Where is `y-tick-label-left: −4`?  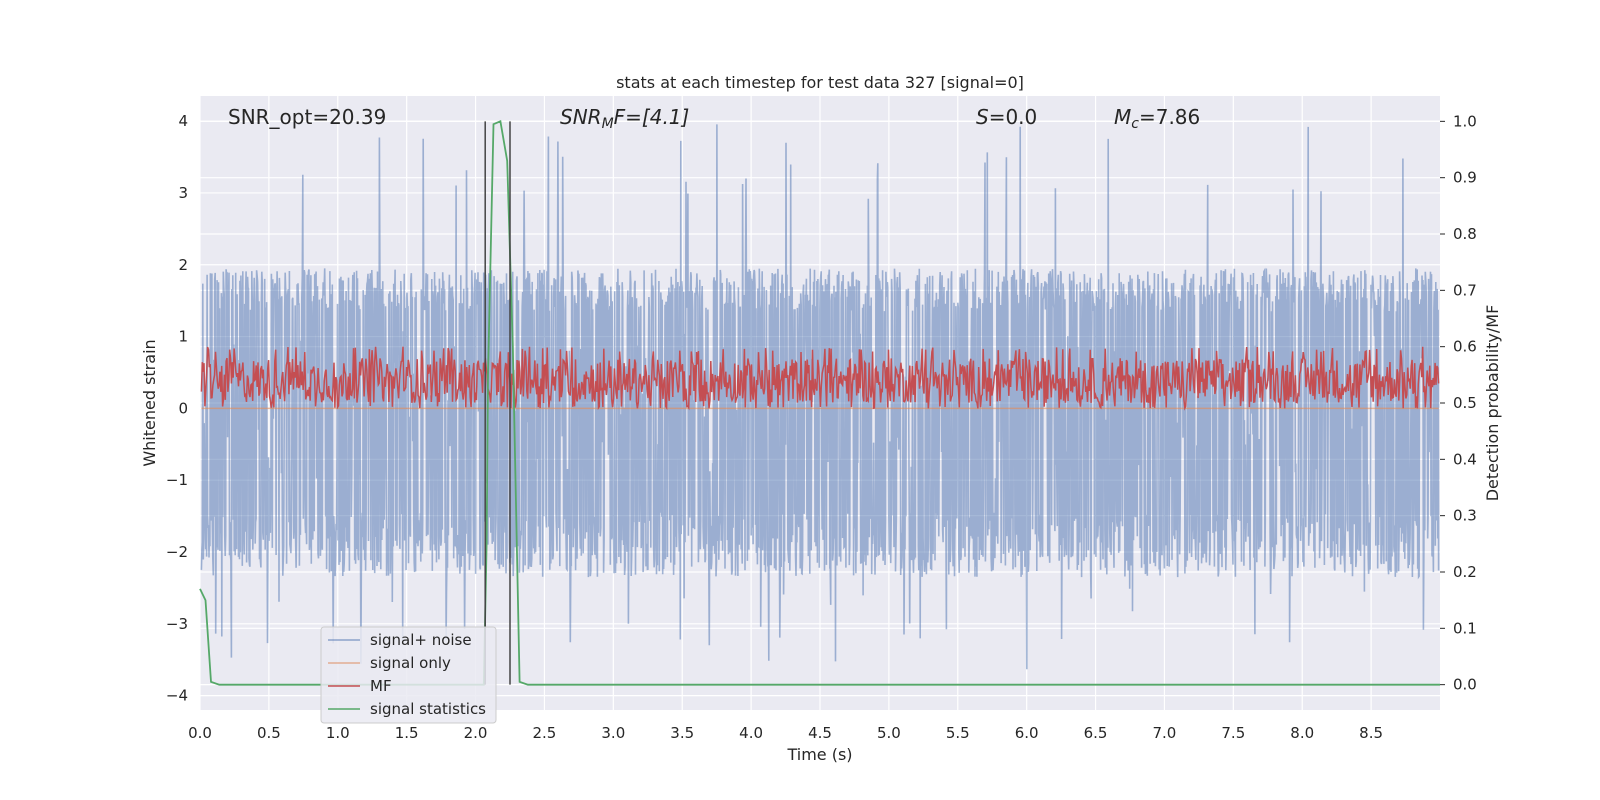 y-tick-label-left: −4 is located at coordinates (177, 696).